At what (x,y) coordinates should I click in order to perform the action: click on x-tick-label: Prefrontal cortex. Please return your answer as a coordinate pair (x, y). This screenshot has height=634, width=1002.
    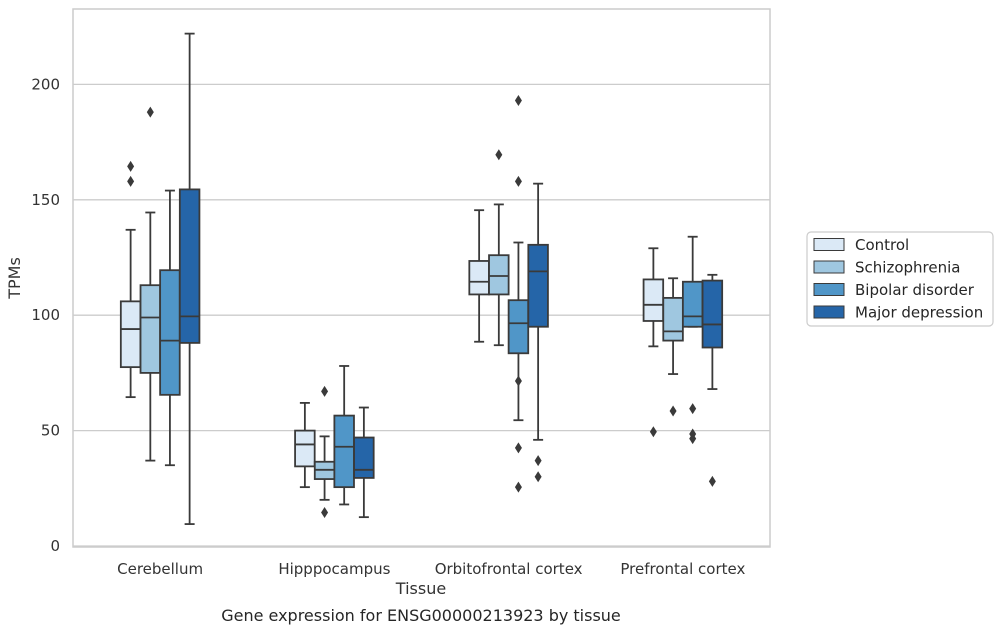
    Looking at the image, I should click on (682, 569).